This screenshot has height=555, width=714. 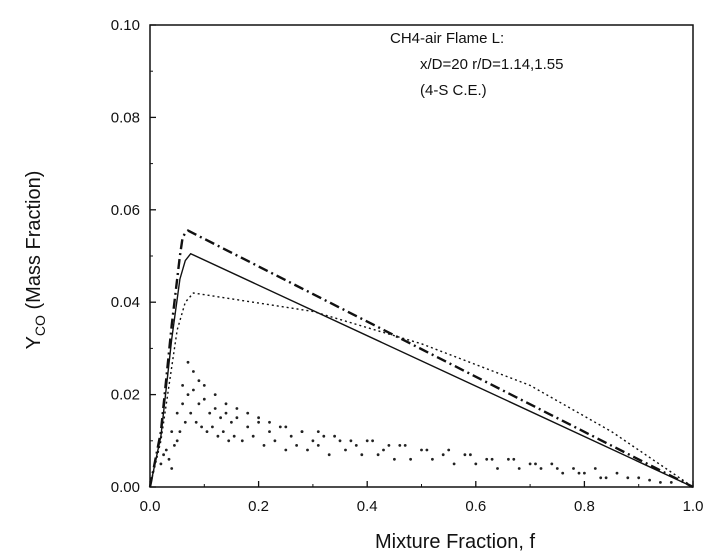 I want to click on y-axis-title-subscript: CO, so click(x=40, y=325).